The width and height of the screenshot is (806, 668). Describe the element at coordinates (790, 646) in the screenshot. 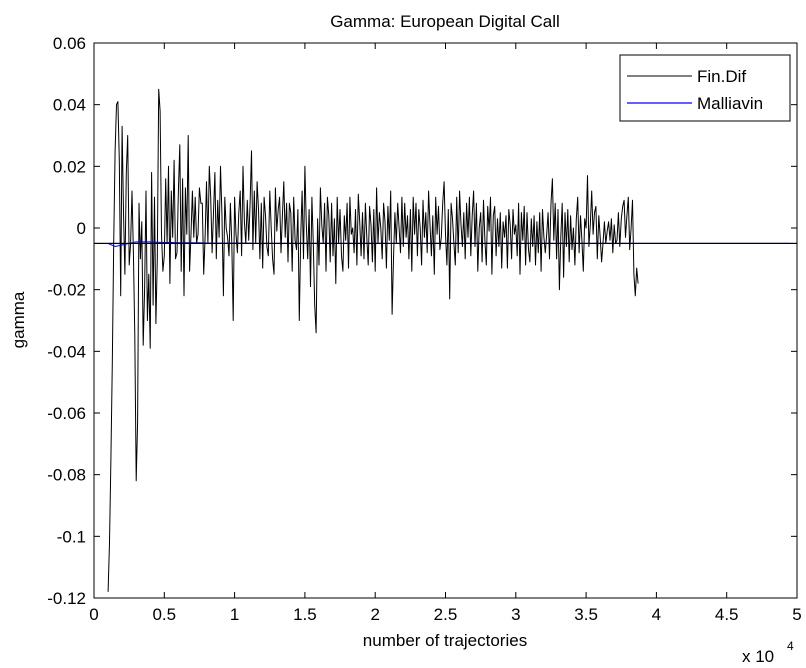

I see `x-multiplier-exponent: 4` at that location.